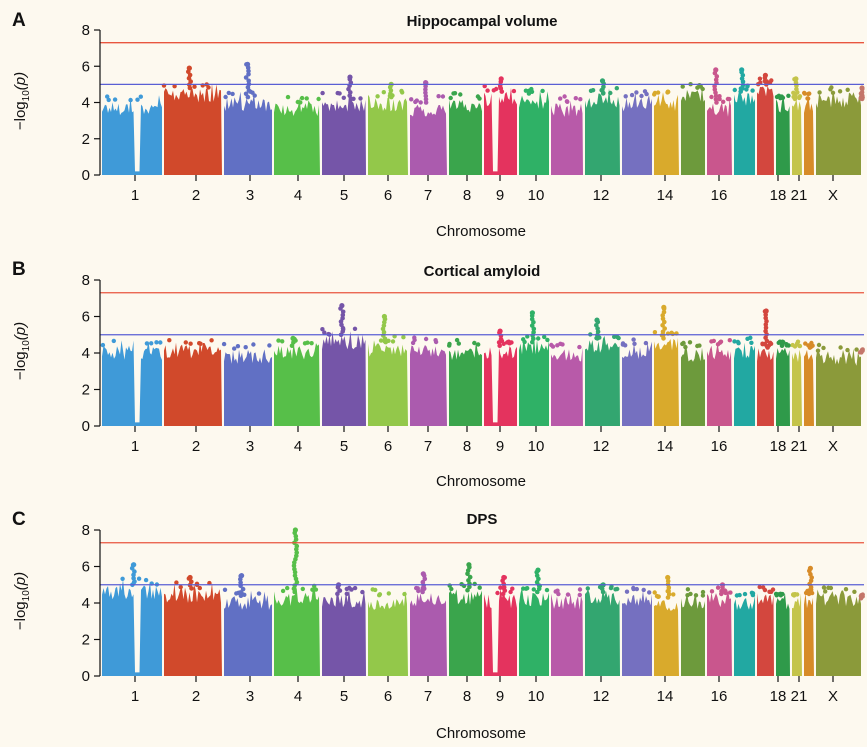 The height and width of the screenshot is (747, 867). I want to click on panel-label: B, so click(19, 269).